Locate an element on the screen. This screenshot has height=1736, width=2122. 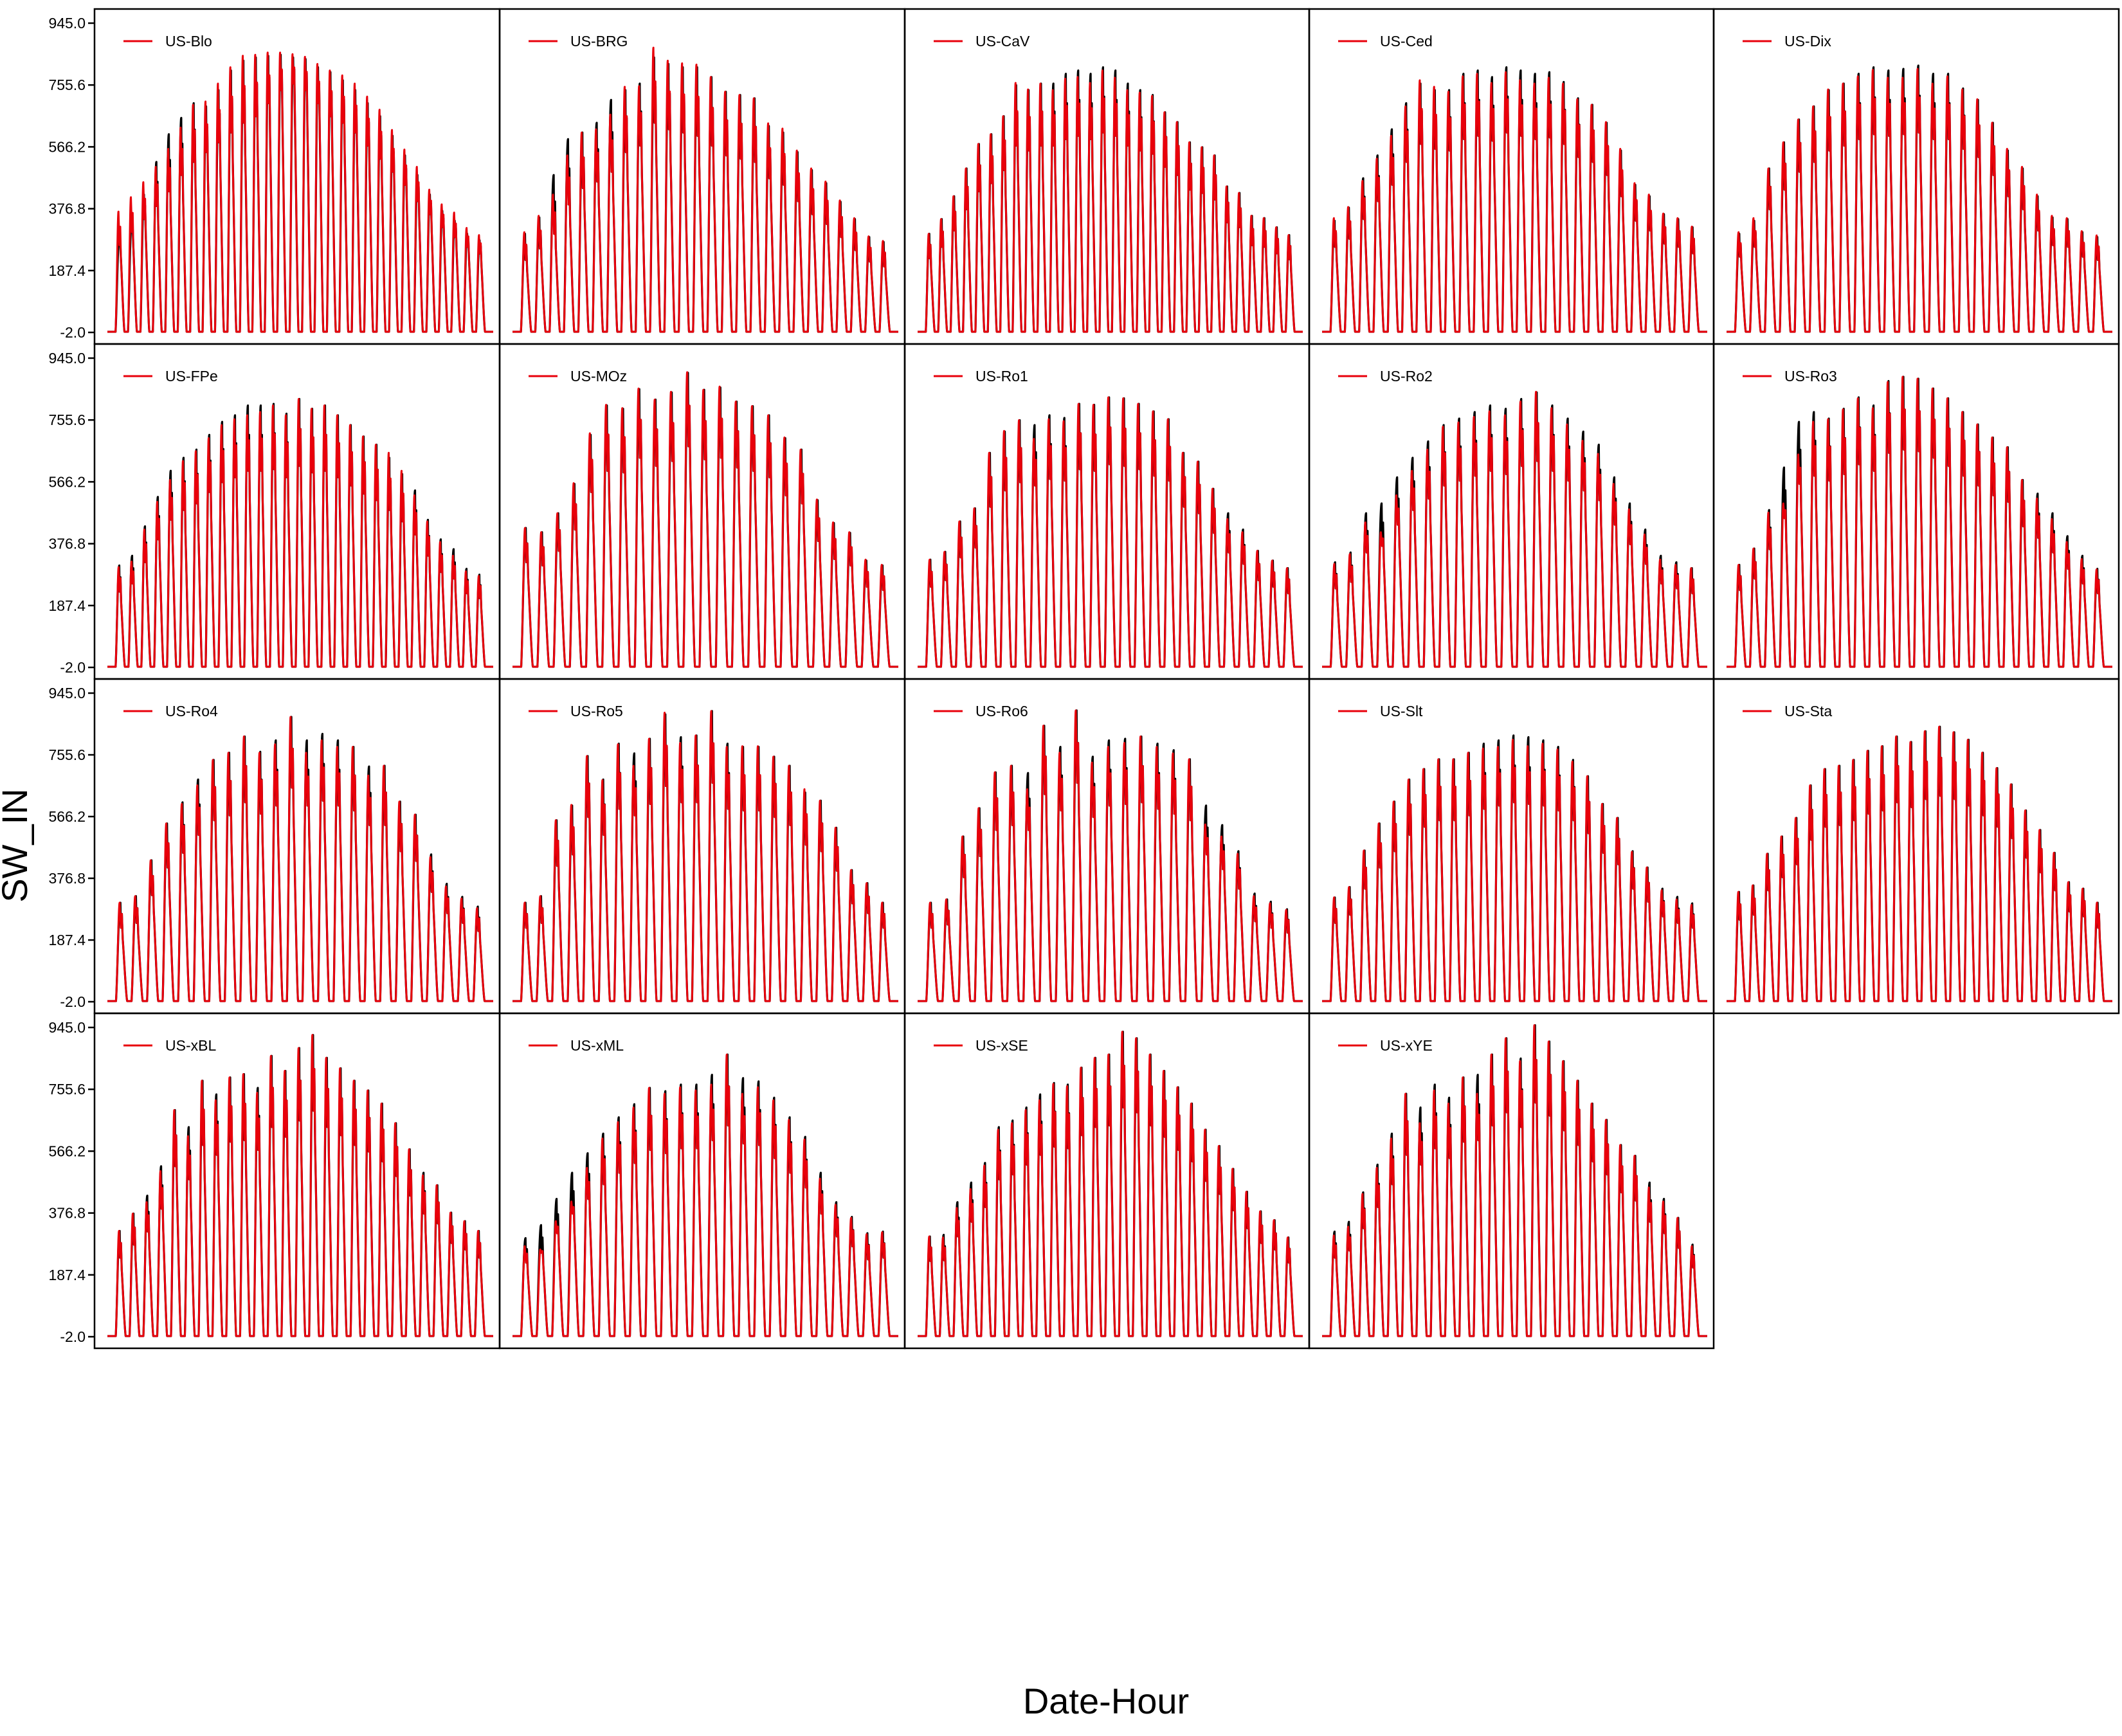
legend-label: US-Ro4 is located at coordinates (191, 711).